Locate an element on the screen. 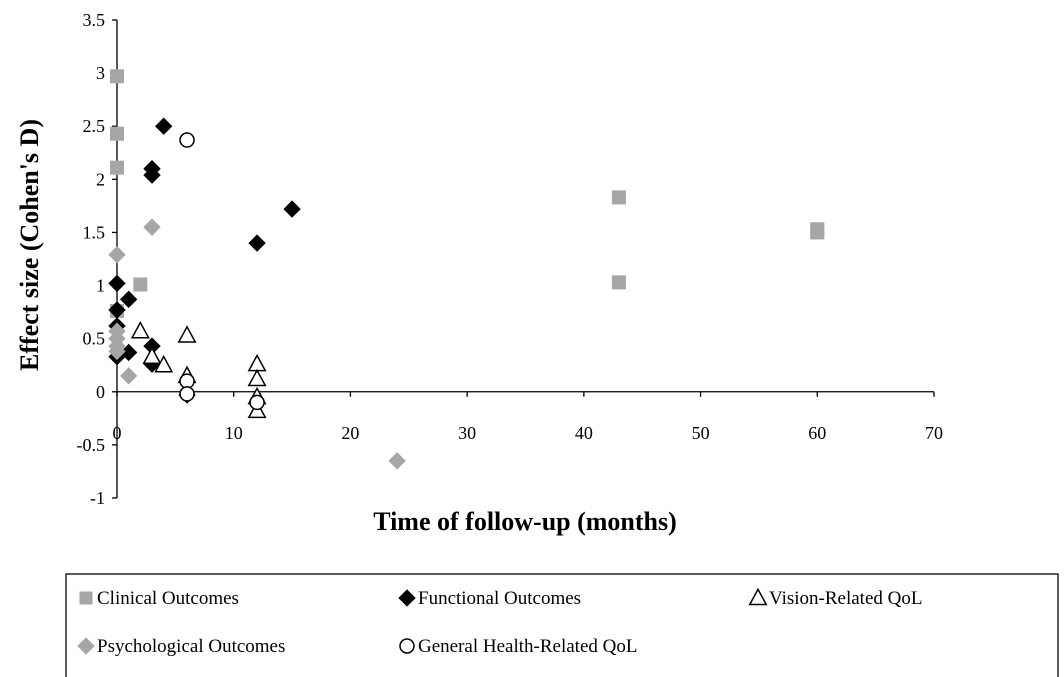 This screenshot has width=1064, height=677. legend-marker-functional-outcomes is located at coordinates (407, 598).